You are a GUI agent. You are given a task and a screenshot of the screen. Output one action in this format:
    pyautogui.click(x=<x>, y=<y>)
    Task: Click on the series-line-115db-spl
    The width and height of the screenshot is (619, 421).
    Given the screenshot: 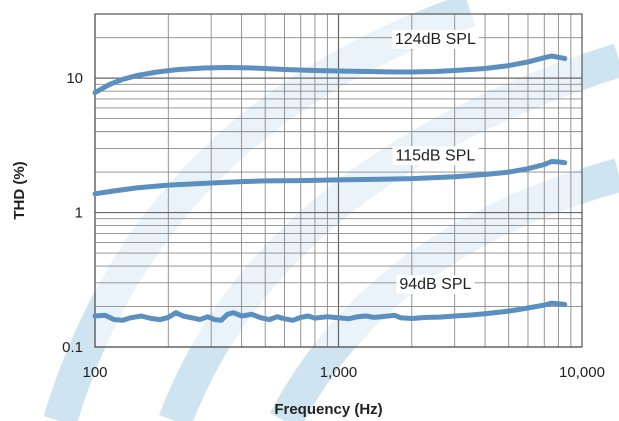 What is the action you would take?
    pyautogui.click(x=330, y=178)
    